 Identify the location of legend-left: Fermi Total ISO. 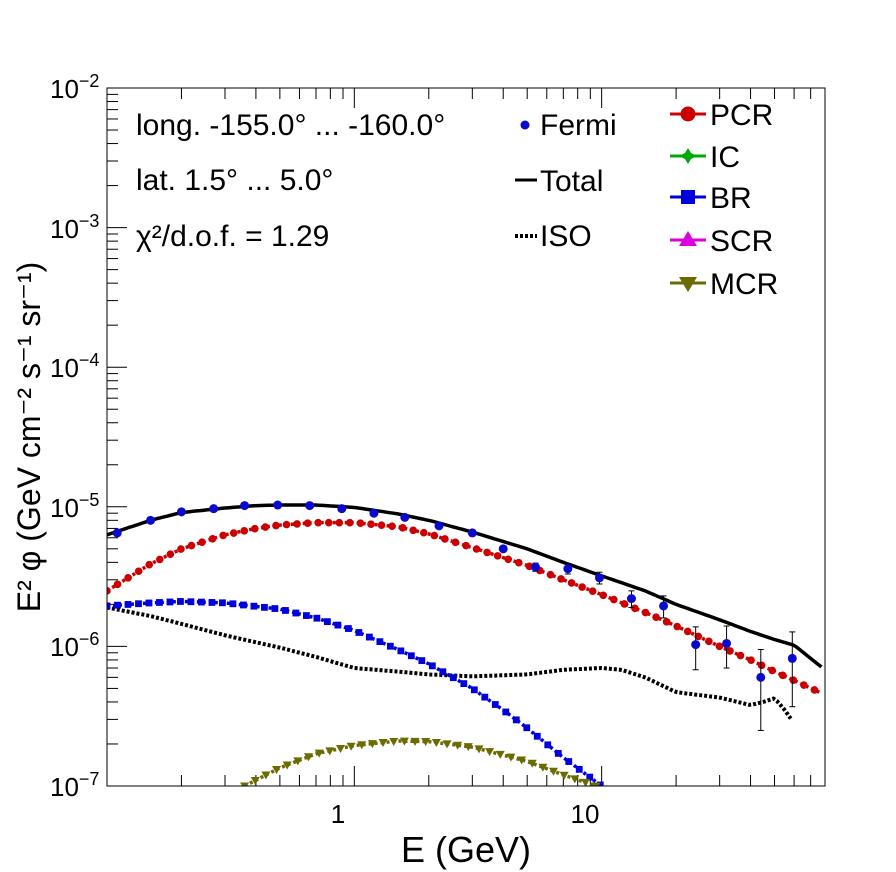
(566, 181).